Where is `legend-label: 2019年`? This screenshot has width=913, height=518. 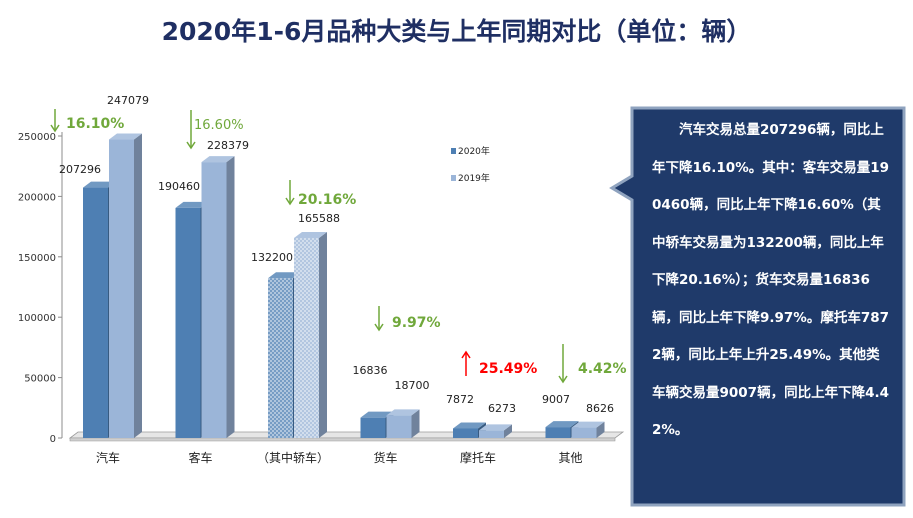 legend-label: 2019年 is located at coordinates (474, 178).